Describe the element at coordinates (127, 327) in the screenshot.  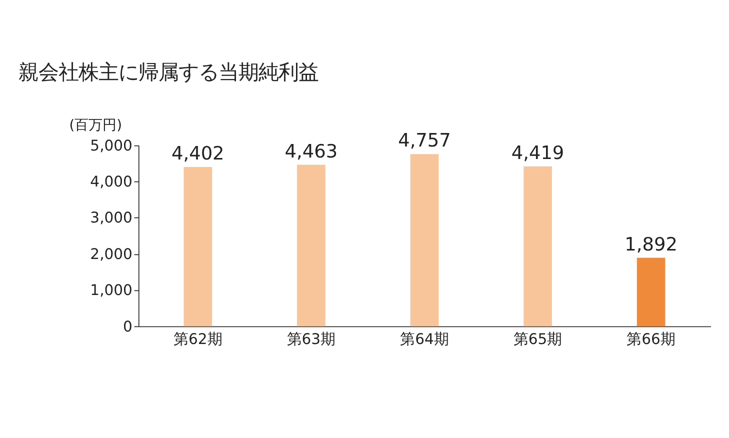
I see `y-tick-label: 0` at that location.